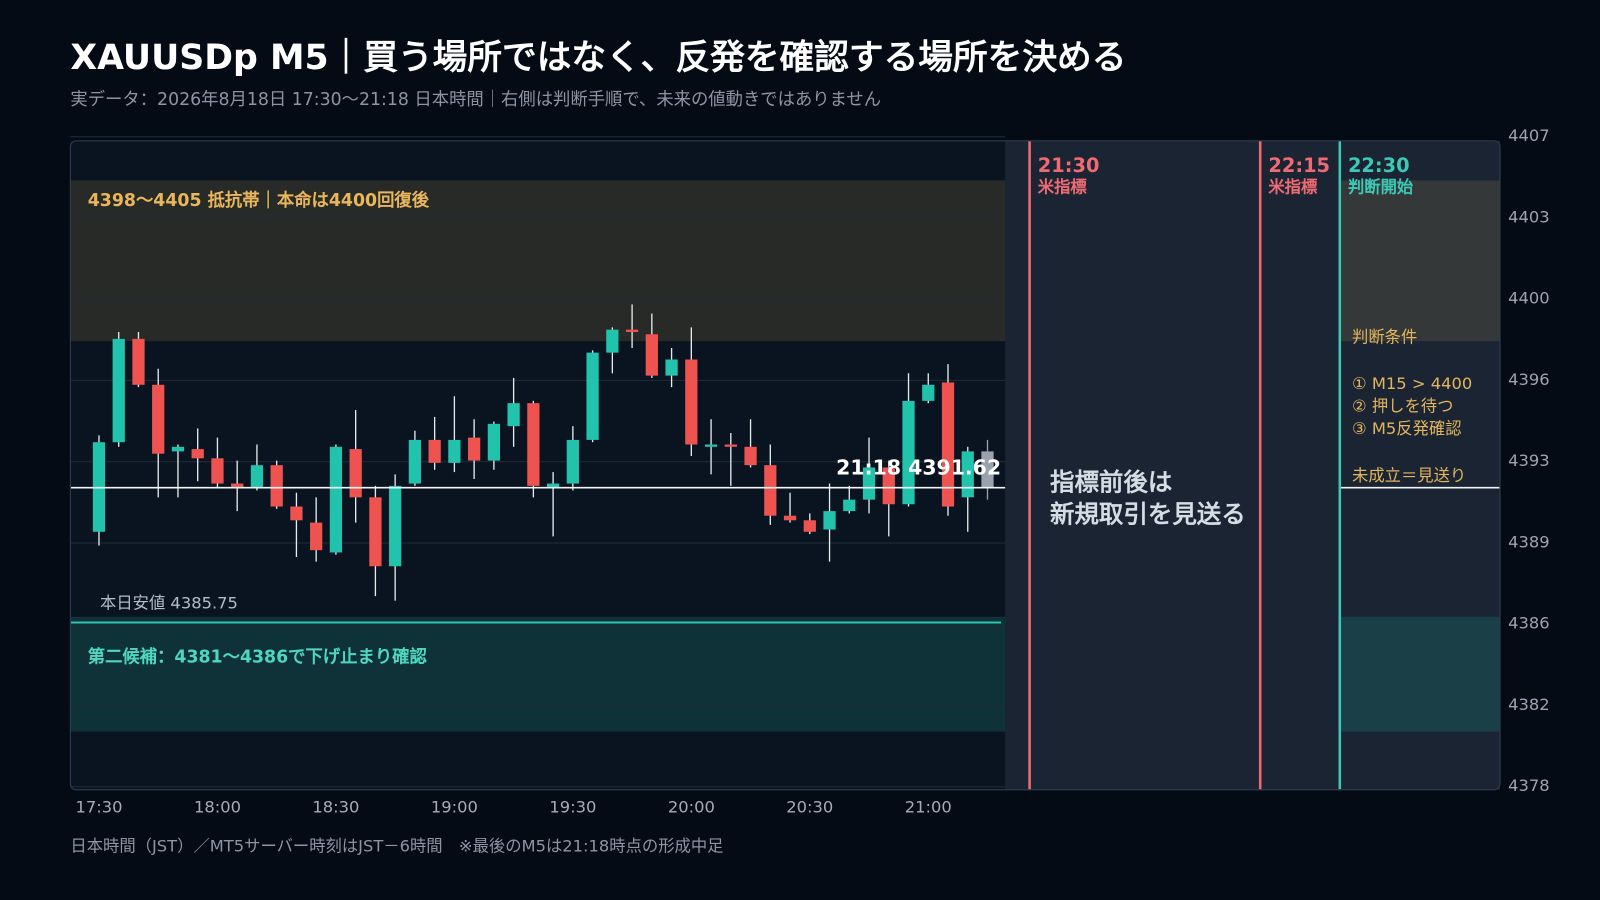 This screenshot has height=900, width=1600. Describe the element at coordinates (691, 807) in the screenshot. I see `x-tick-label: 20:00` at that location.